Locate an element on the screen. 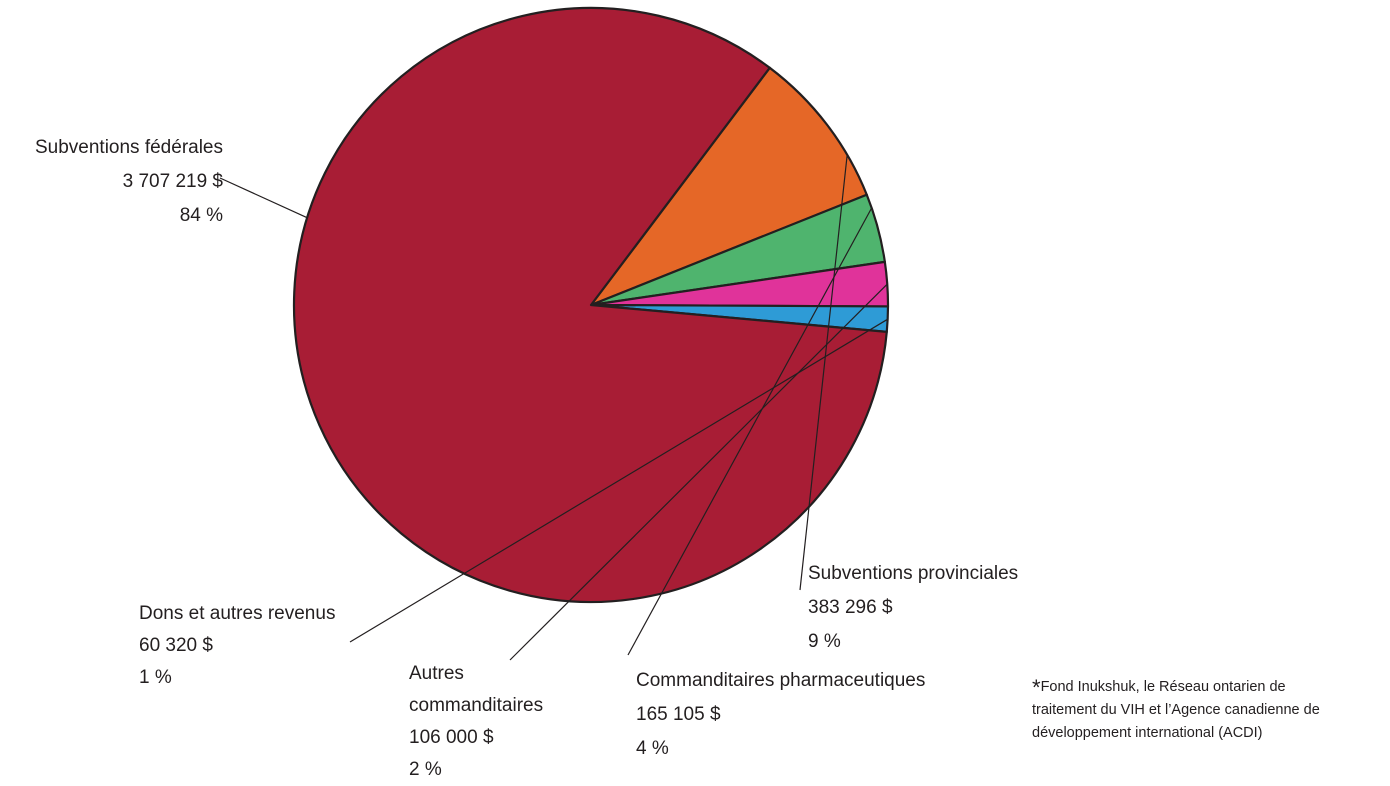  slice-label-text: Dons et autres revenus is located at coordinates (237, 613).